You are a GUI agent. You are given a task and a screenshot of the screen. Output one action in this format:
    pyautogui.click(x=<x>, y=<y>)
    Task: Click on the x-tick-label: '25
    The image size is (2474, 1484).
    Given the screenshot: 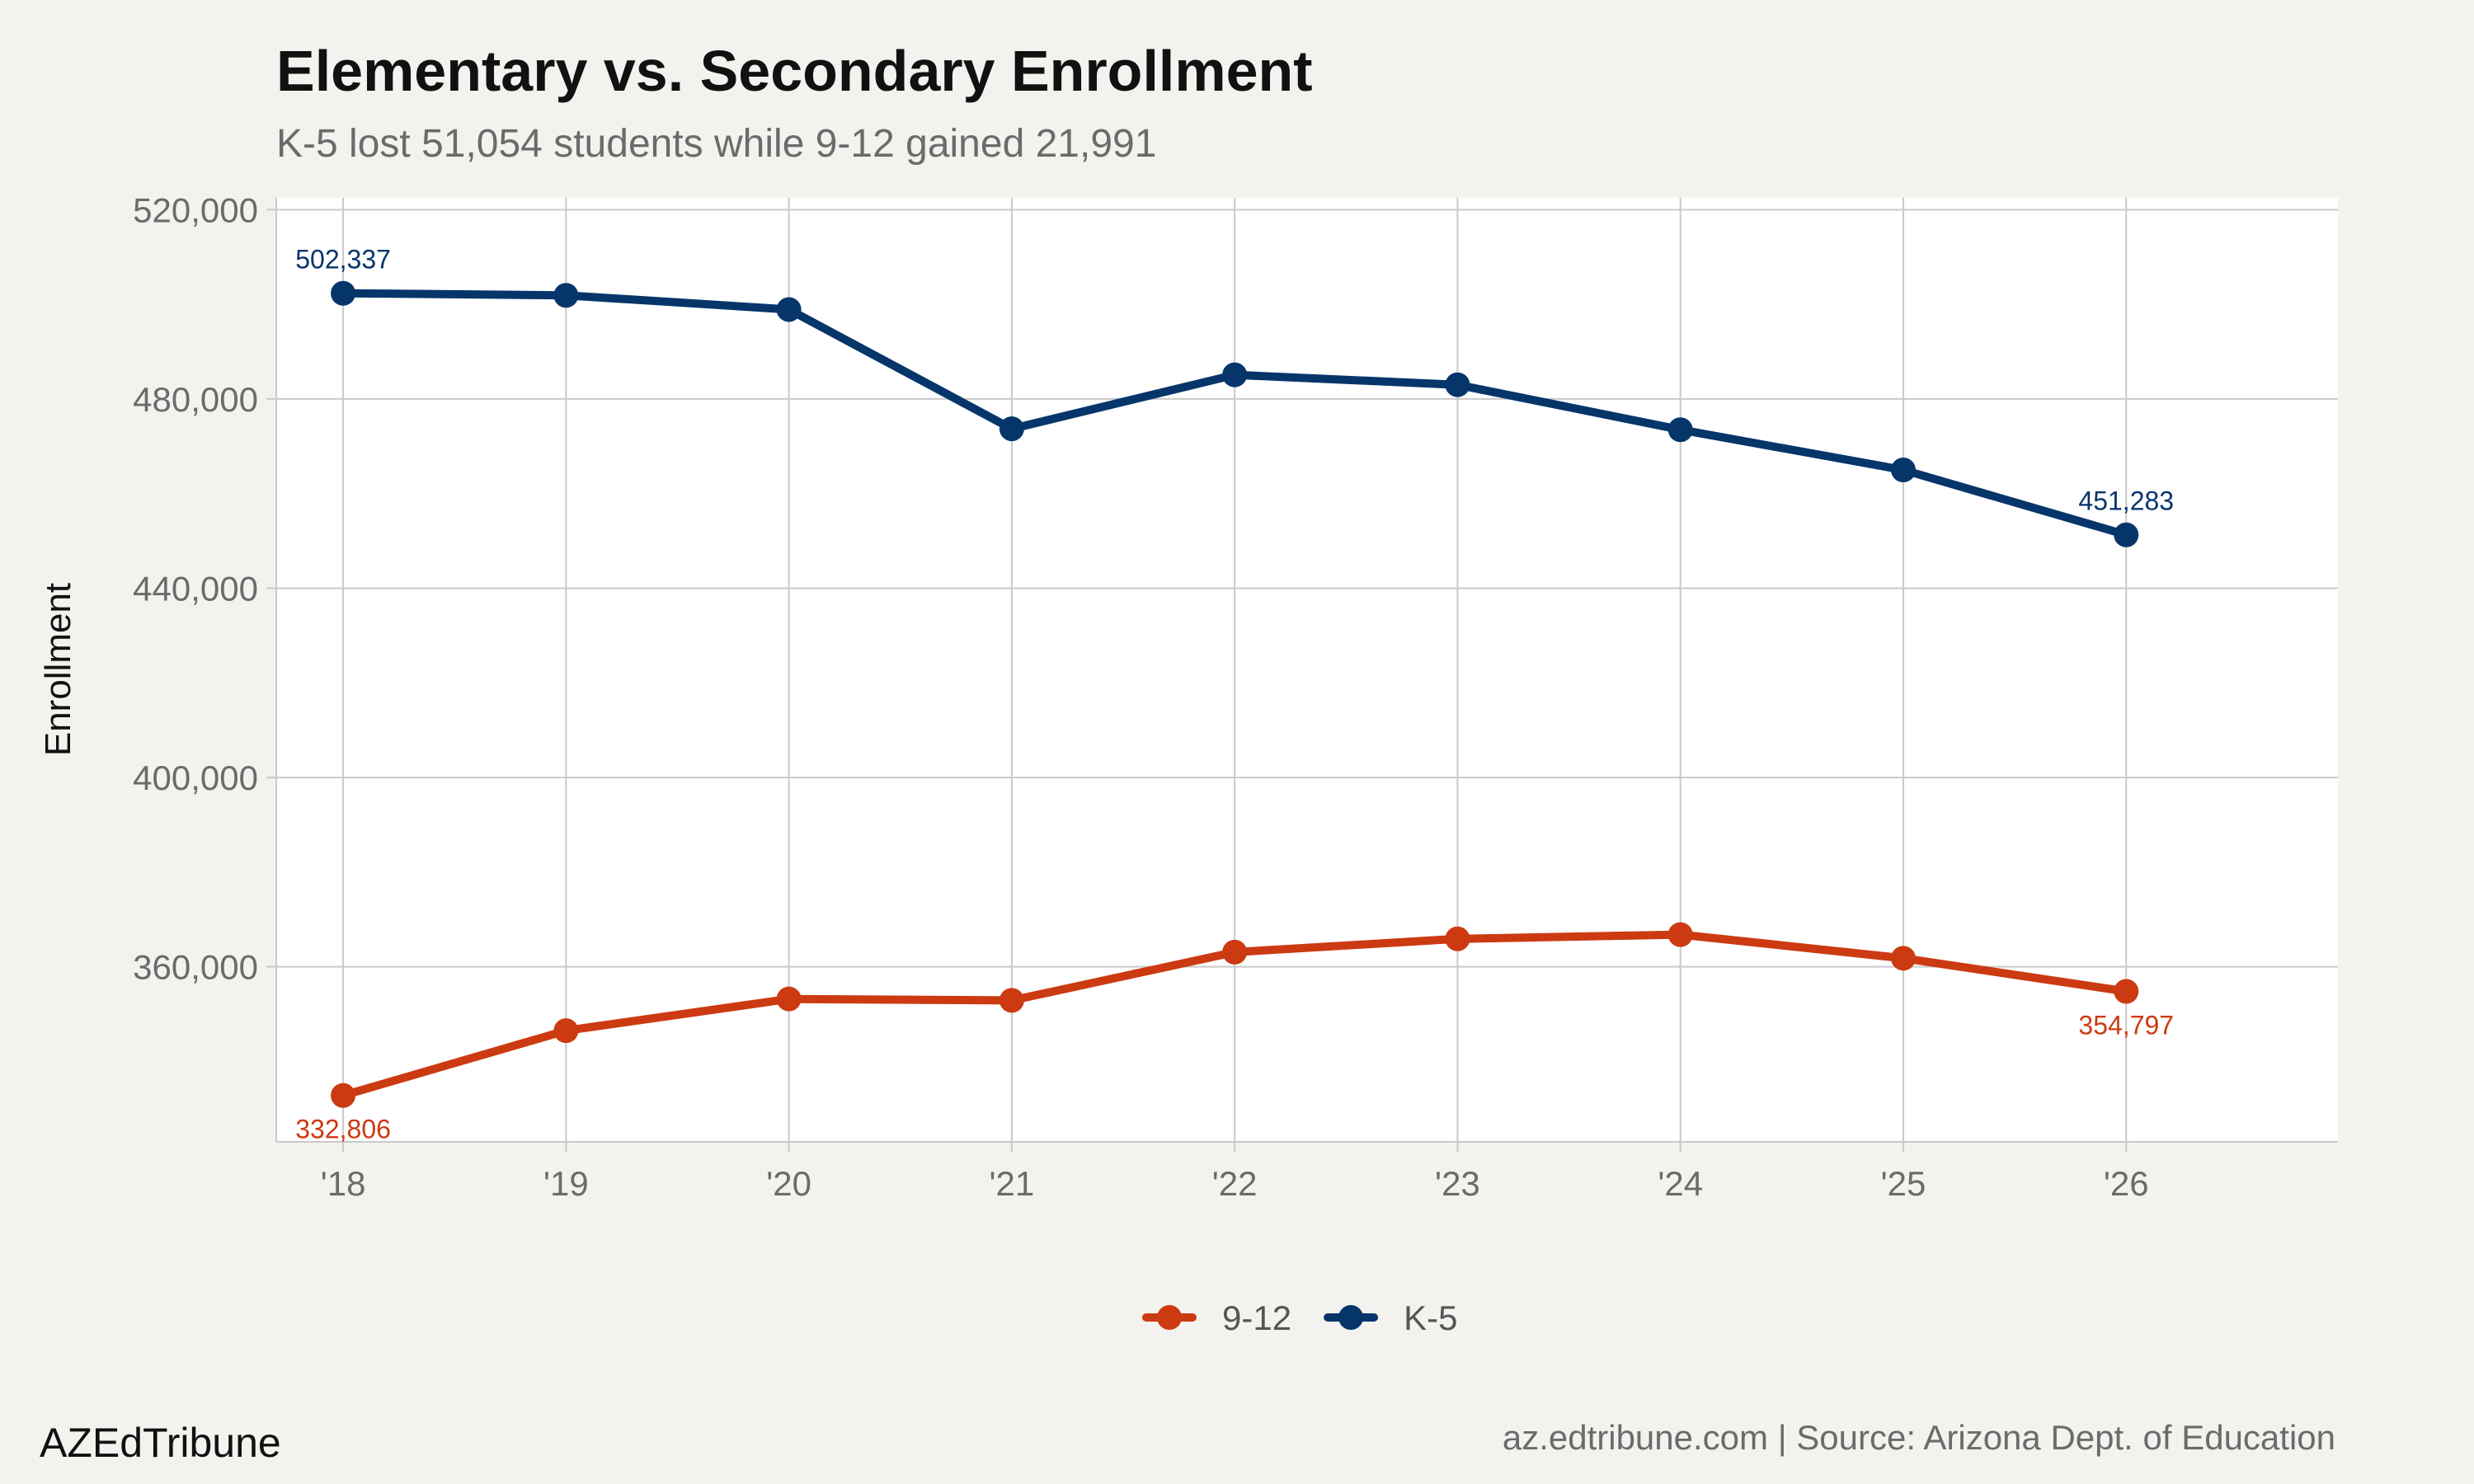 What is the action you would take?
    pyautogui.click(x=1903, y=1183)
    